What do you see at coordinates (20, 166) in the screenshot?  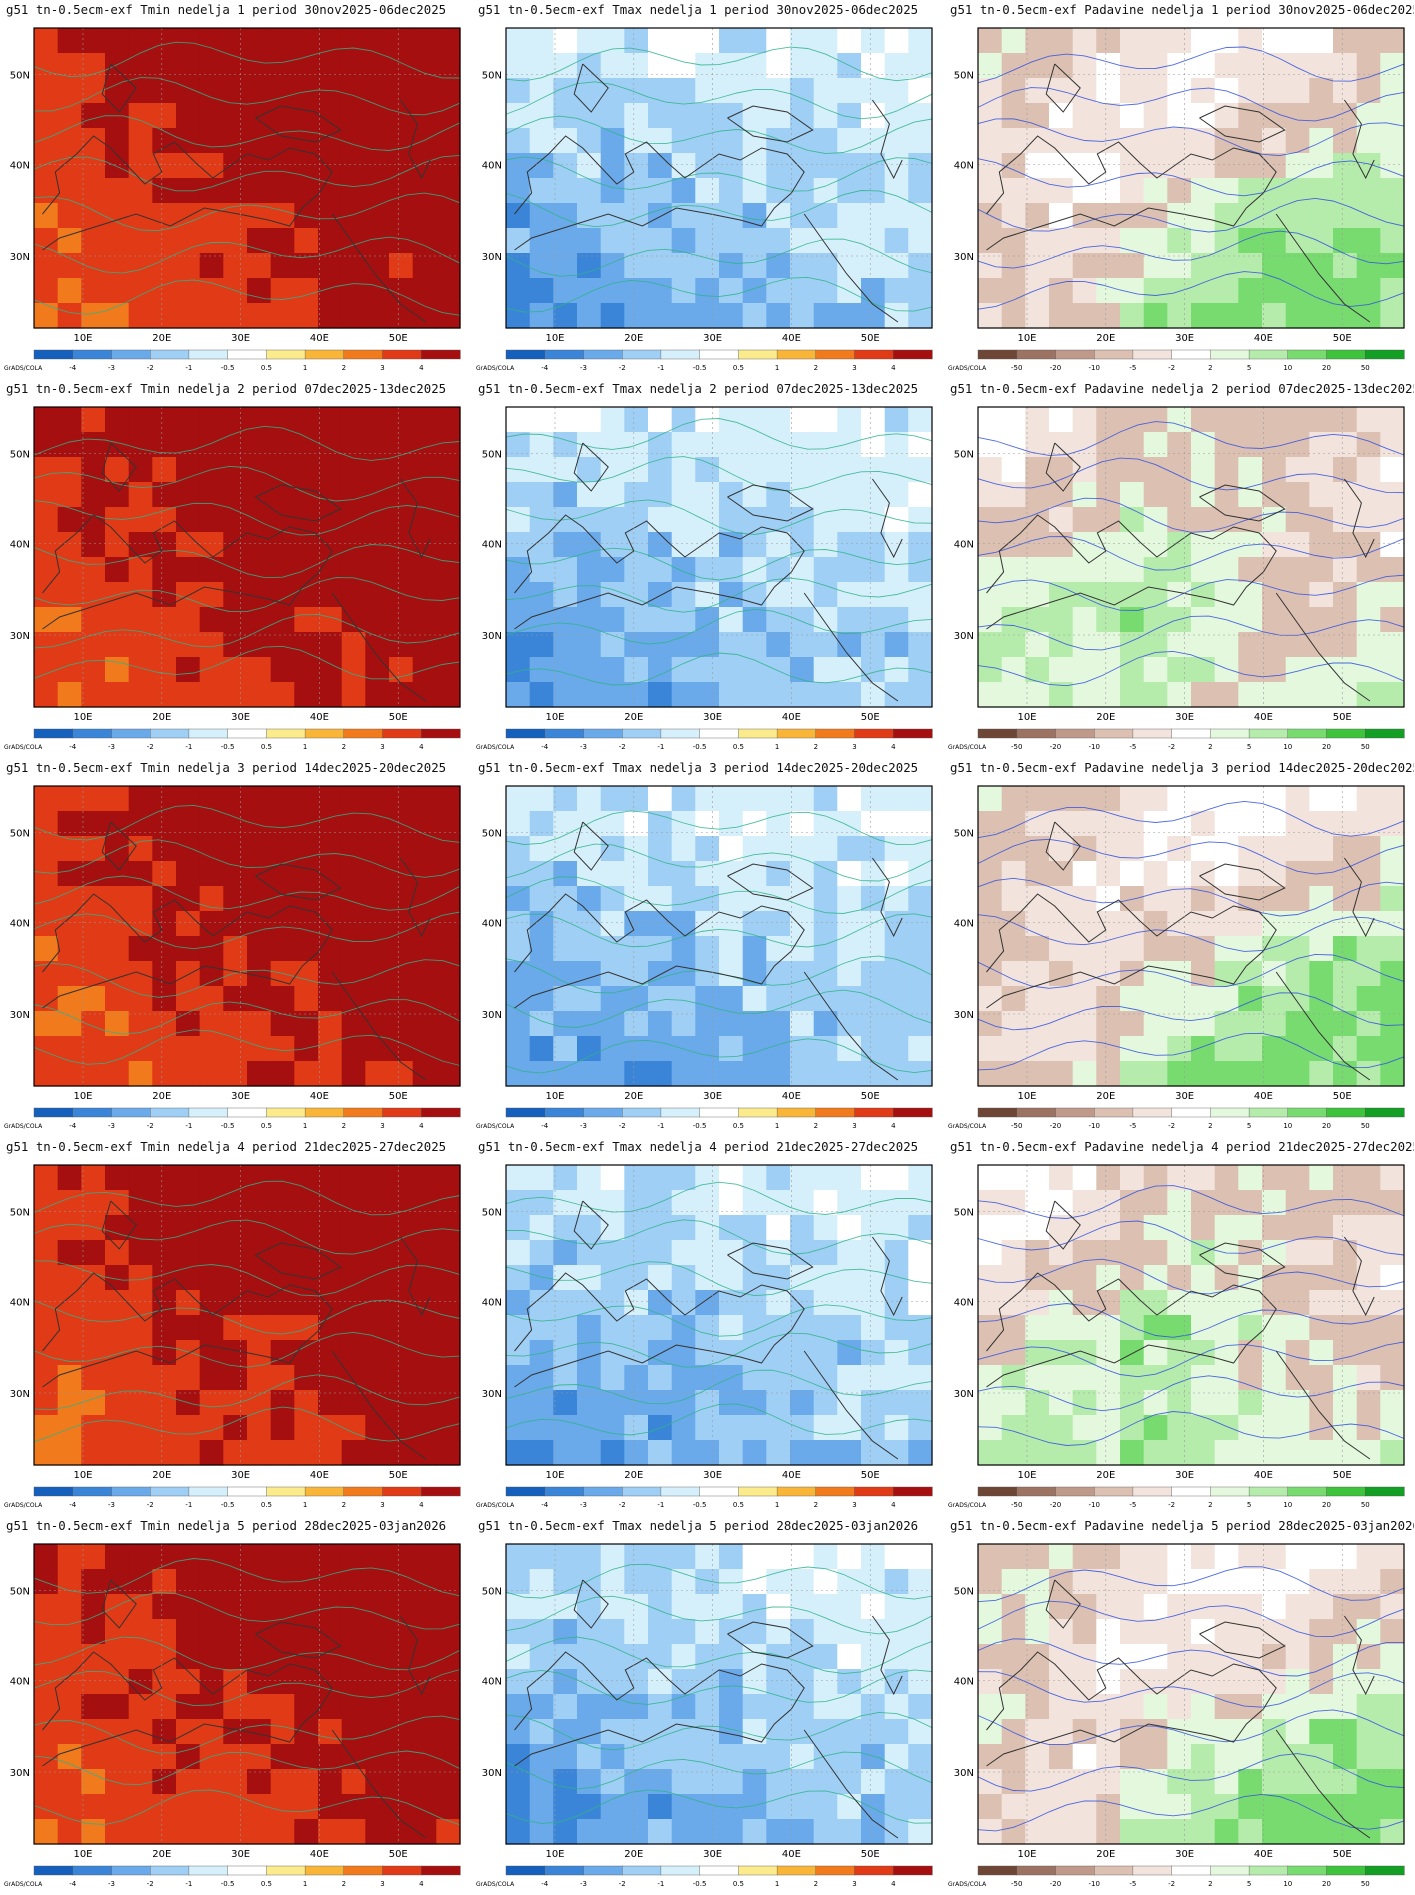 I see `lat-tick-label: 40N` at bounding box center [20, 166].